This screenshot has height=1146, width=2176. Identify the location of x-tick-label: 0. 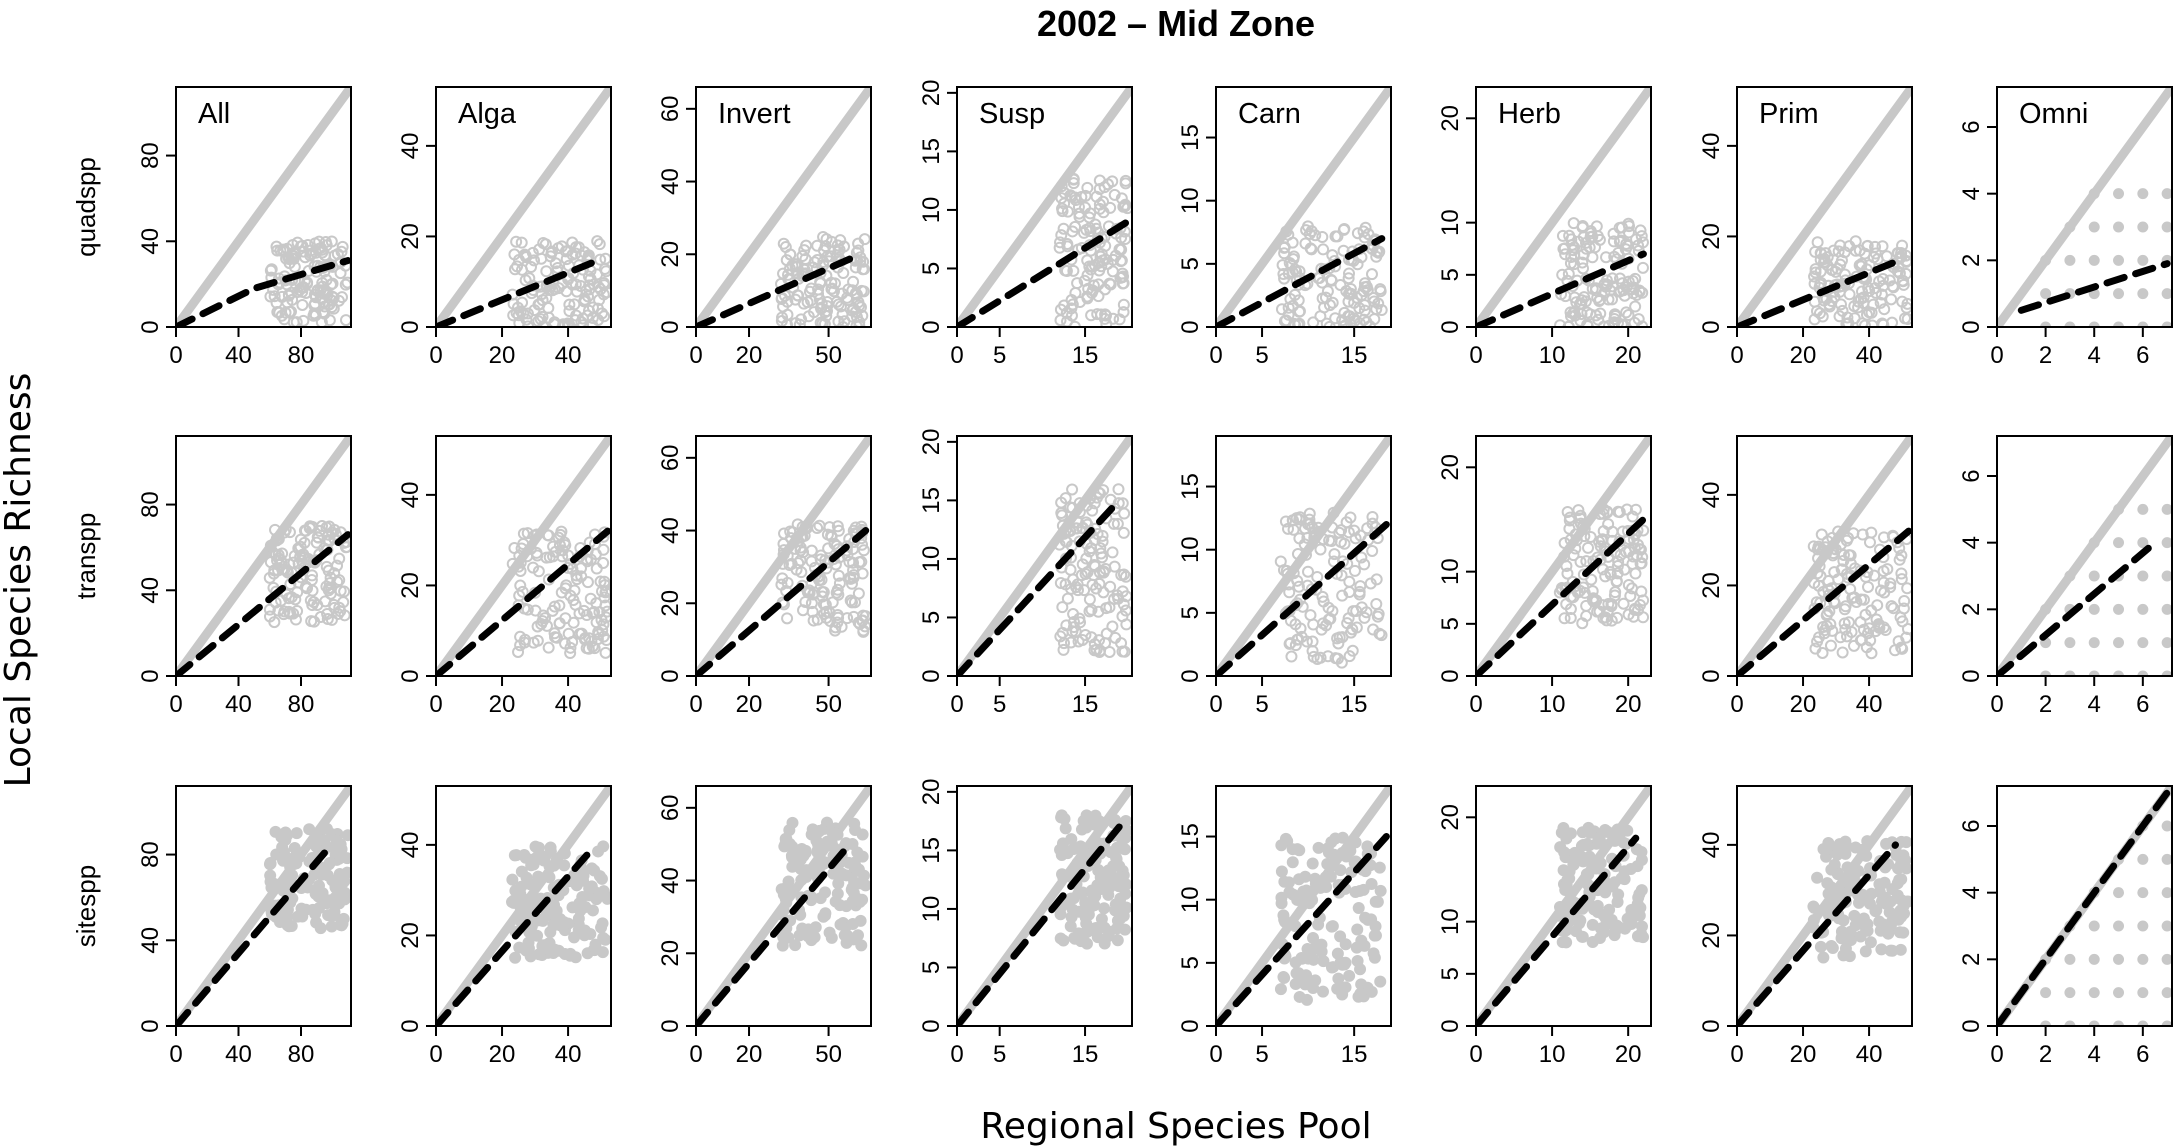
(956, 1054).